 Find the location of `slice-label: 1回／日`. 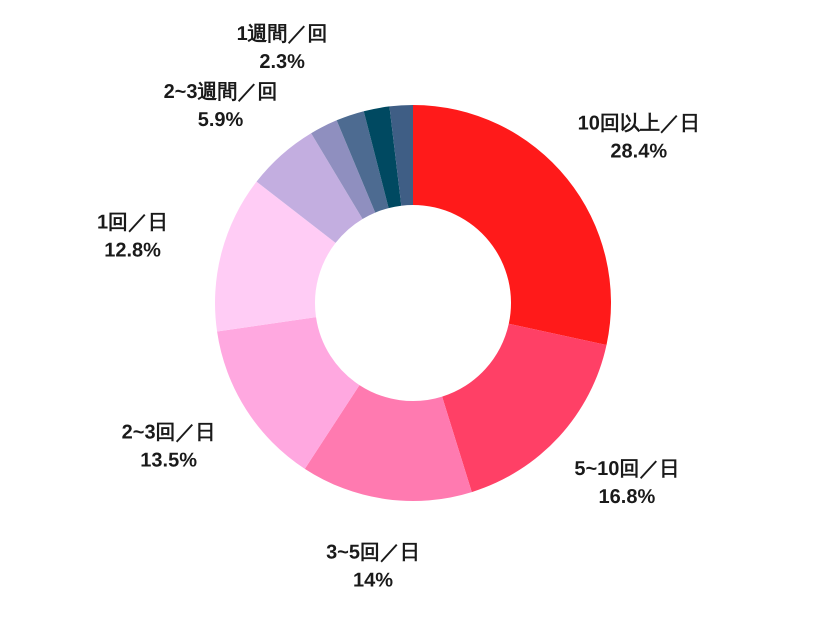

slice-label: 1回／日 is located at coordinates (132, 222).